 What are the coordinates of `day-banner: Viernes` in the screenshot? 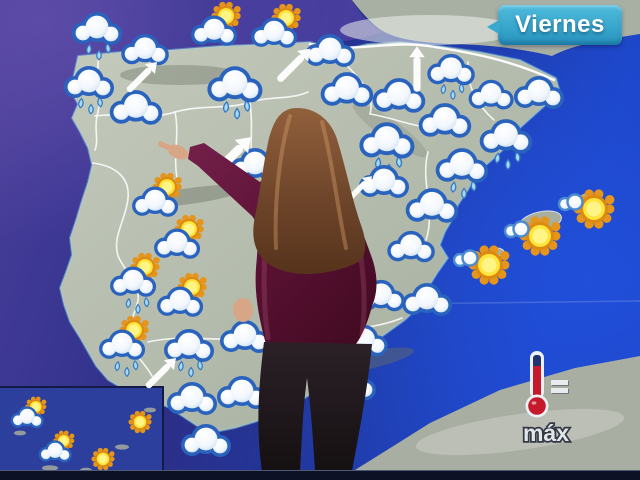 It's located at (554, 25).